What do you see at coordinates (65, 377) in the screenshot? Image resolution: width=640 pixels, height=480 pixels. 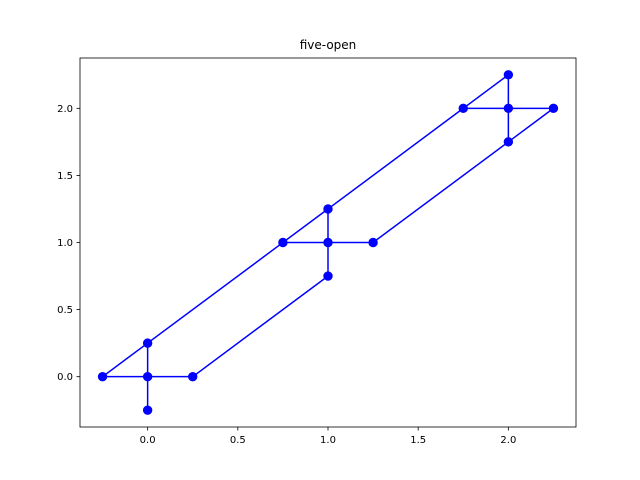 I see `y-tick-label: 0.0` at bounding box center [65, 377].